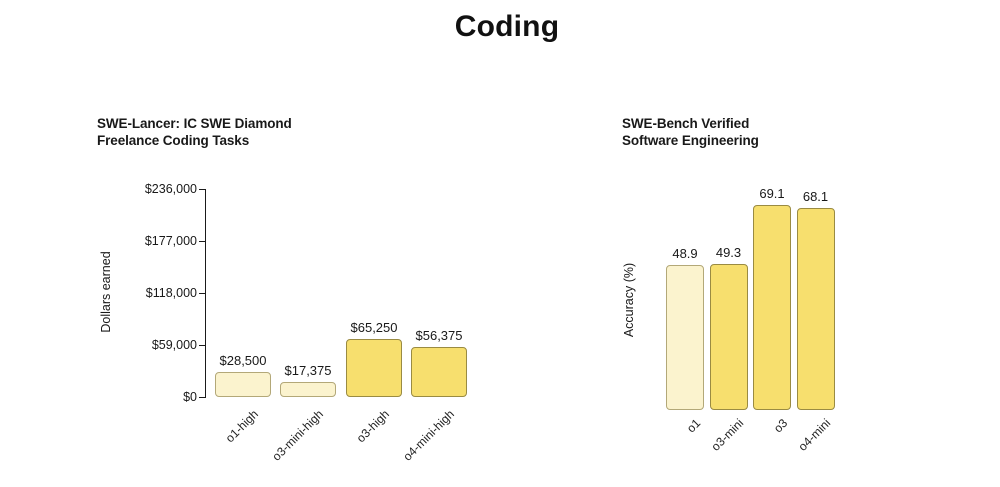 The image size is (1000, 487). Describe the element at coordinates (690, 140) in the screenshot. I see `swe-bench-chart-title-line2: Software Engineering` at that location.